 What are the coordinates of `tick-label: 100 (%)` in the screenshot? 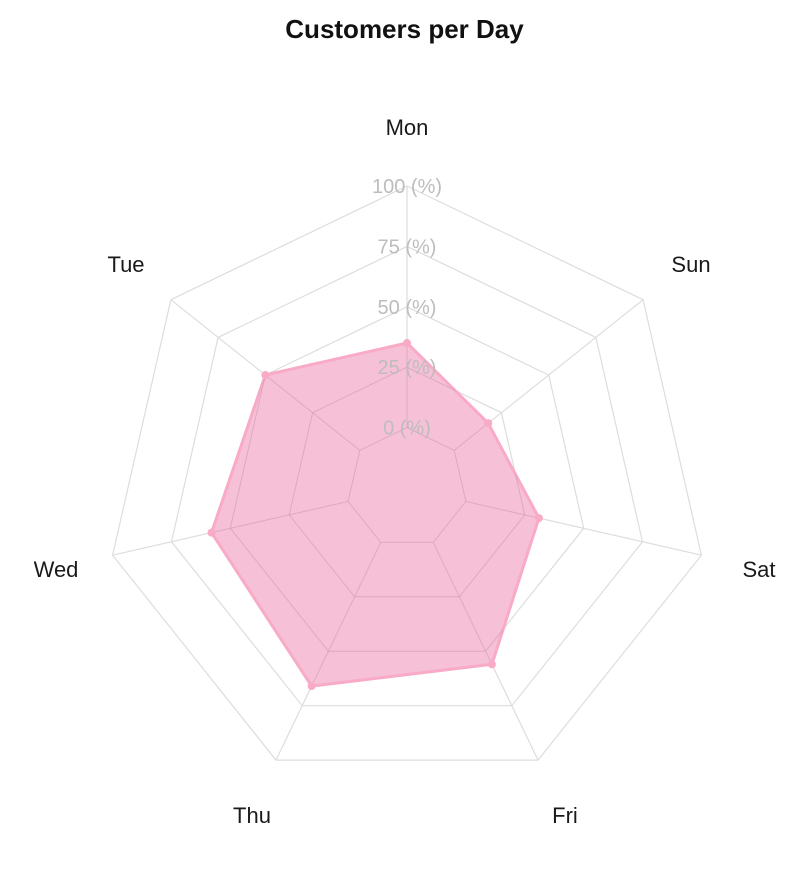 It's located at (407, 187).